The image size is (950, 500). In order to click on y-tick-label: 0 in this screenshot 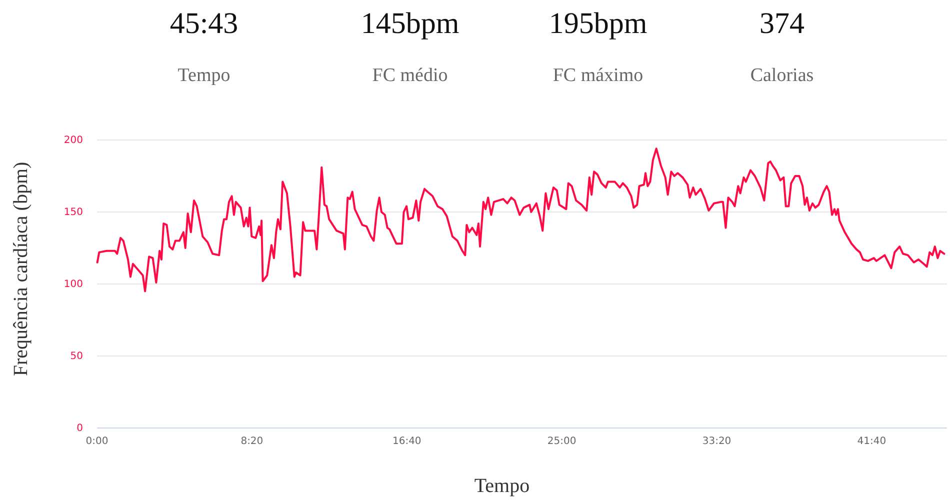, I will do `click(79, 428)`.